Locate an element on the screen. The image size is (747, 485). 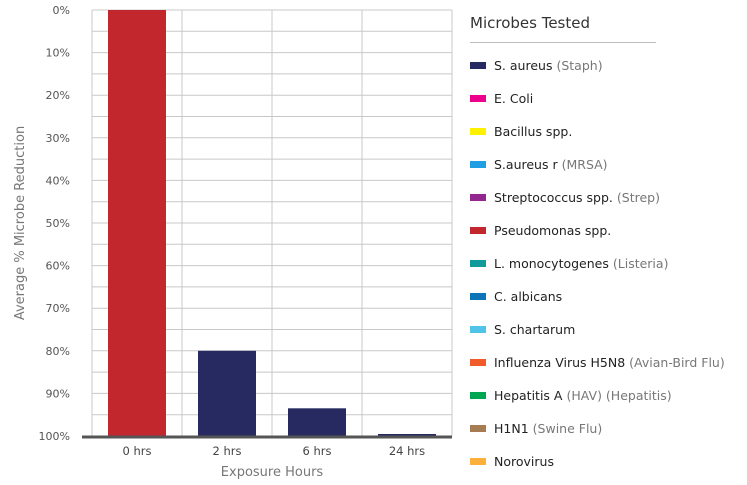
legend-item-note: (Swine Flu) is located at coordinates (567, 428).